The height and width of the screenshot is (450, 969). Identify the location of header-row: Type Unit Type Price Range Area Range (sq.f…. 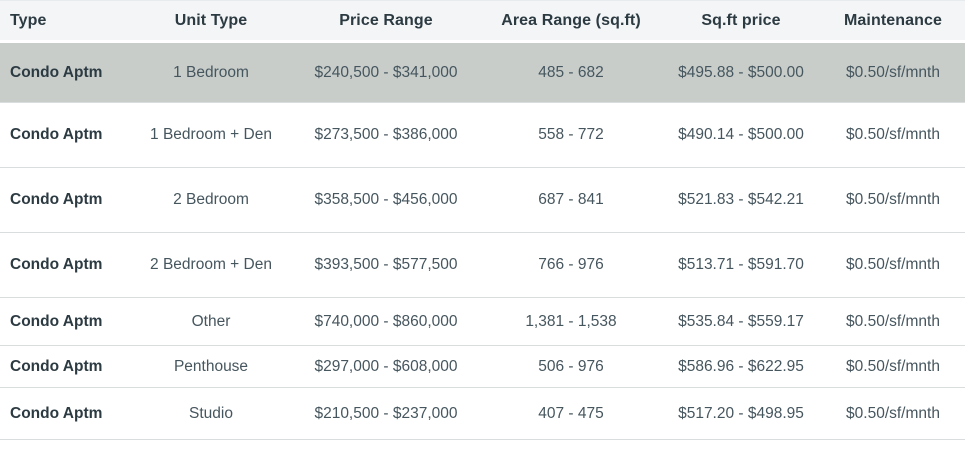
(482, 21).